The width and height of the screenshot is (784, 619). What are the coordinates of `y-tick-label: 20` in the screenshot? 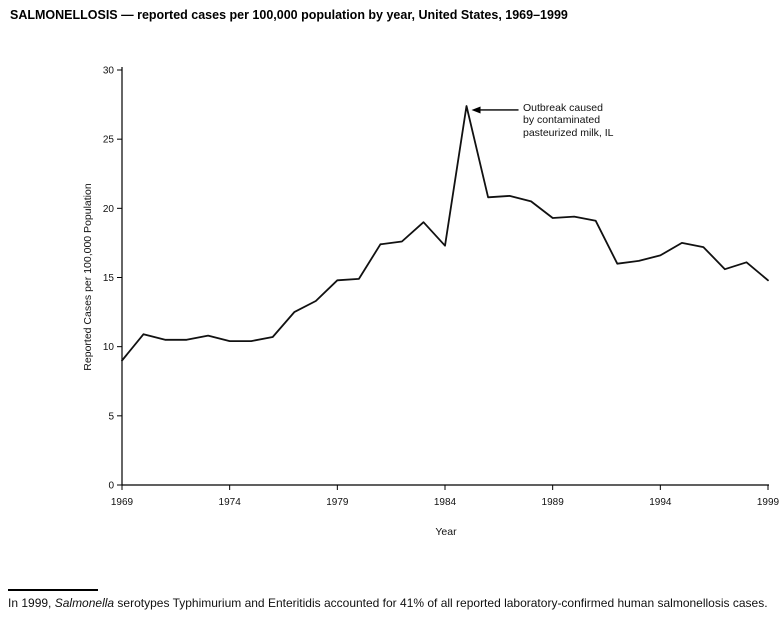 It's located at (109, 209).